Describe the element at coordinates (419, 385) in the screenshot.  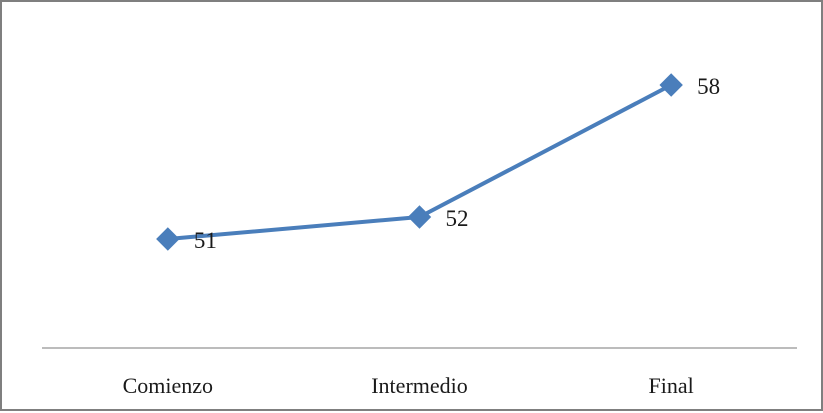
I see `x-tick-label: Intermedio` at that location.